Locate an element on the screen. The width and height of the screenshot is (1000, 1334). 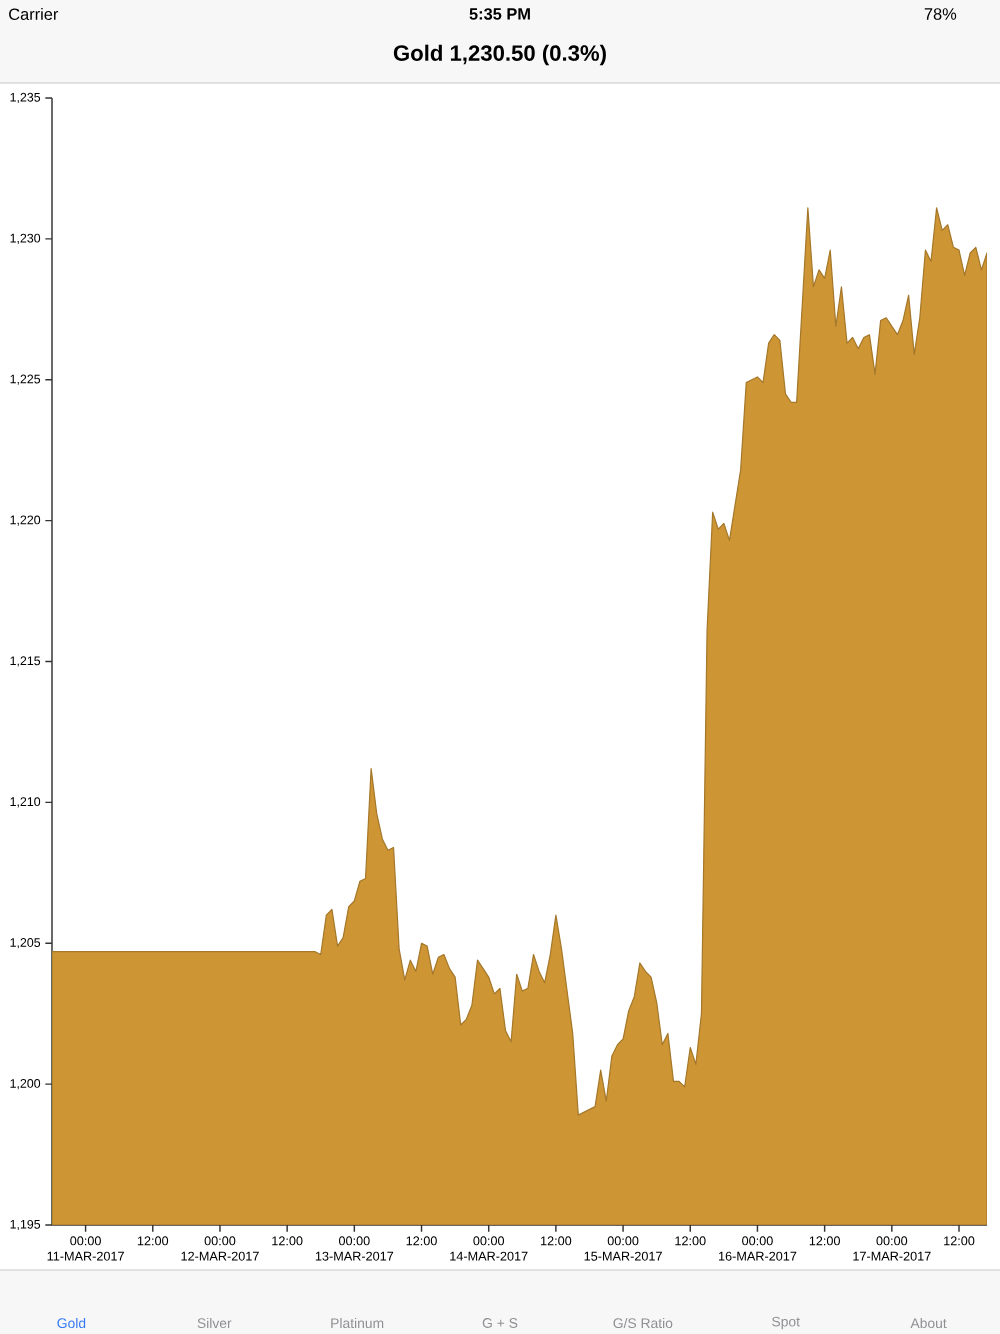
x-tick-label: 00:00 17-MAR-2017 is located at coordinates (892, 1248).